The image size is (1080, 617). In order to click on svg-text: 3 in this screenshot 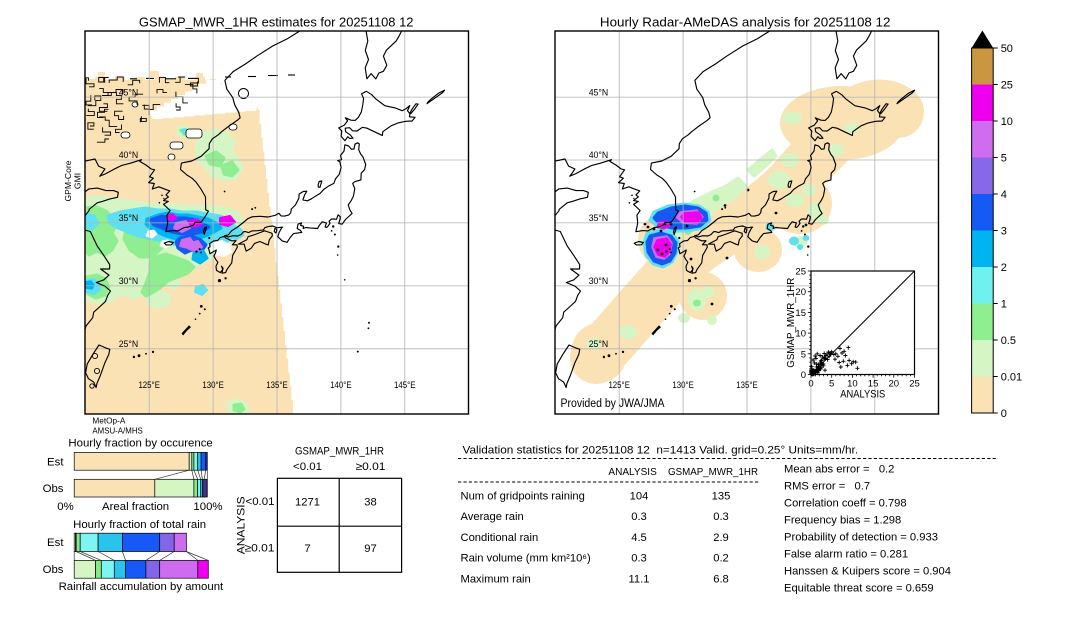, I will do `click(1004, 232)`.